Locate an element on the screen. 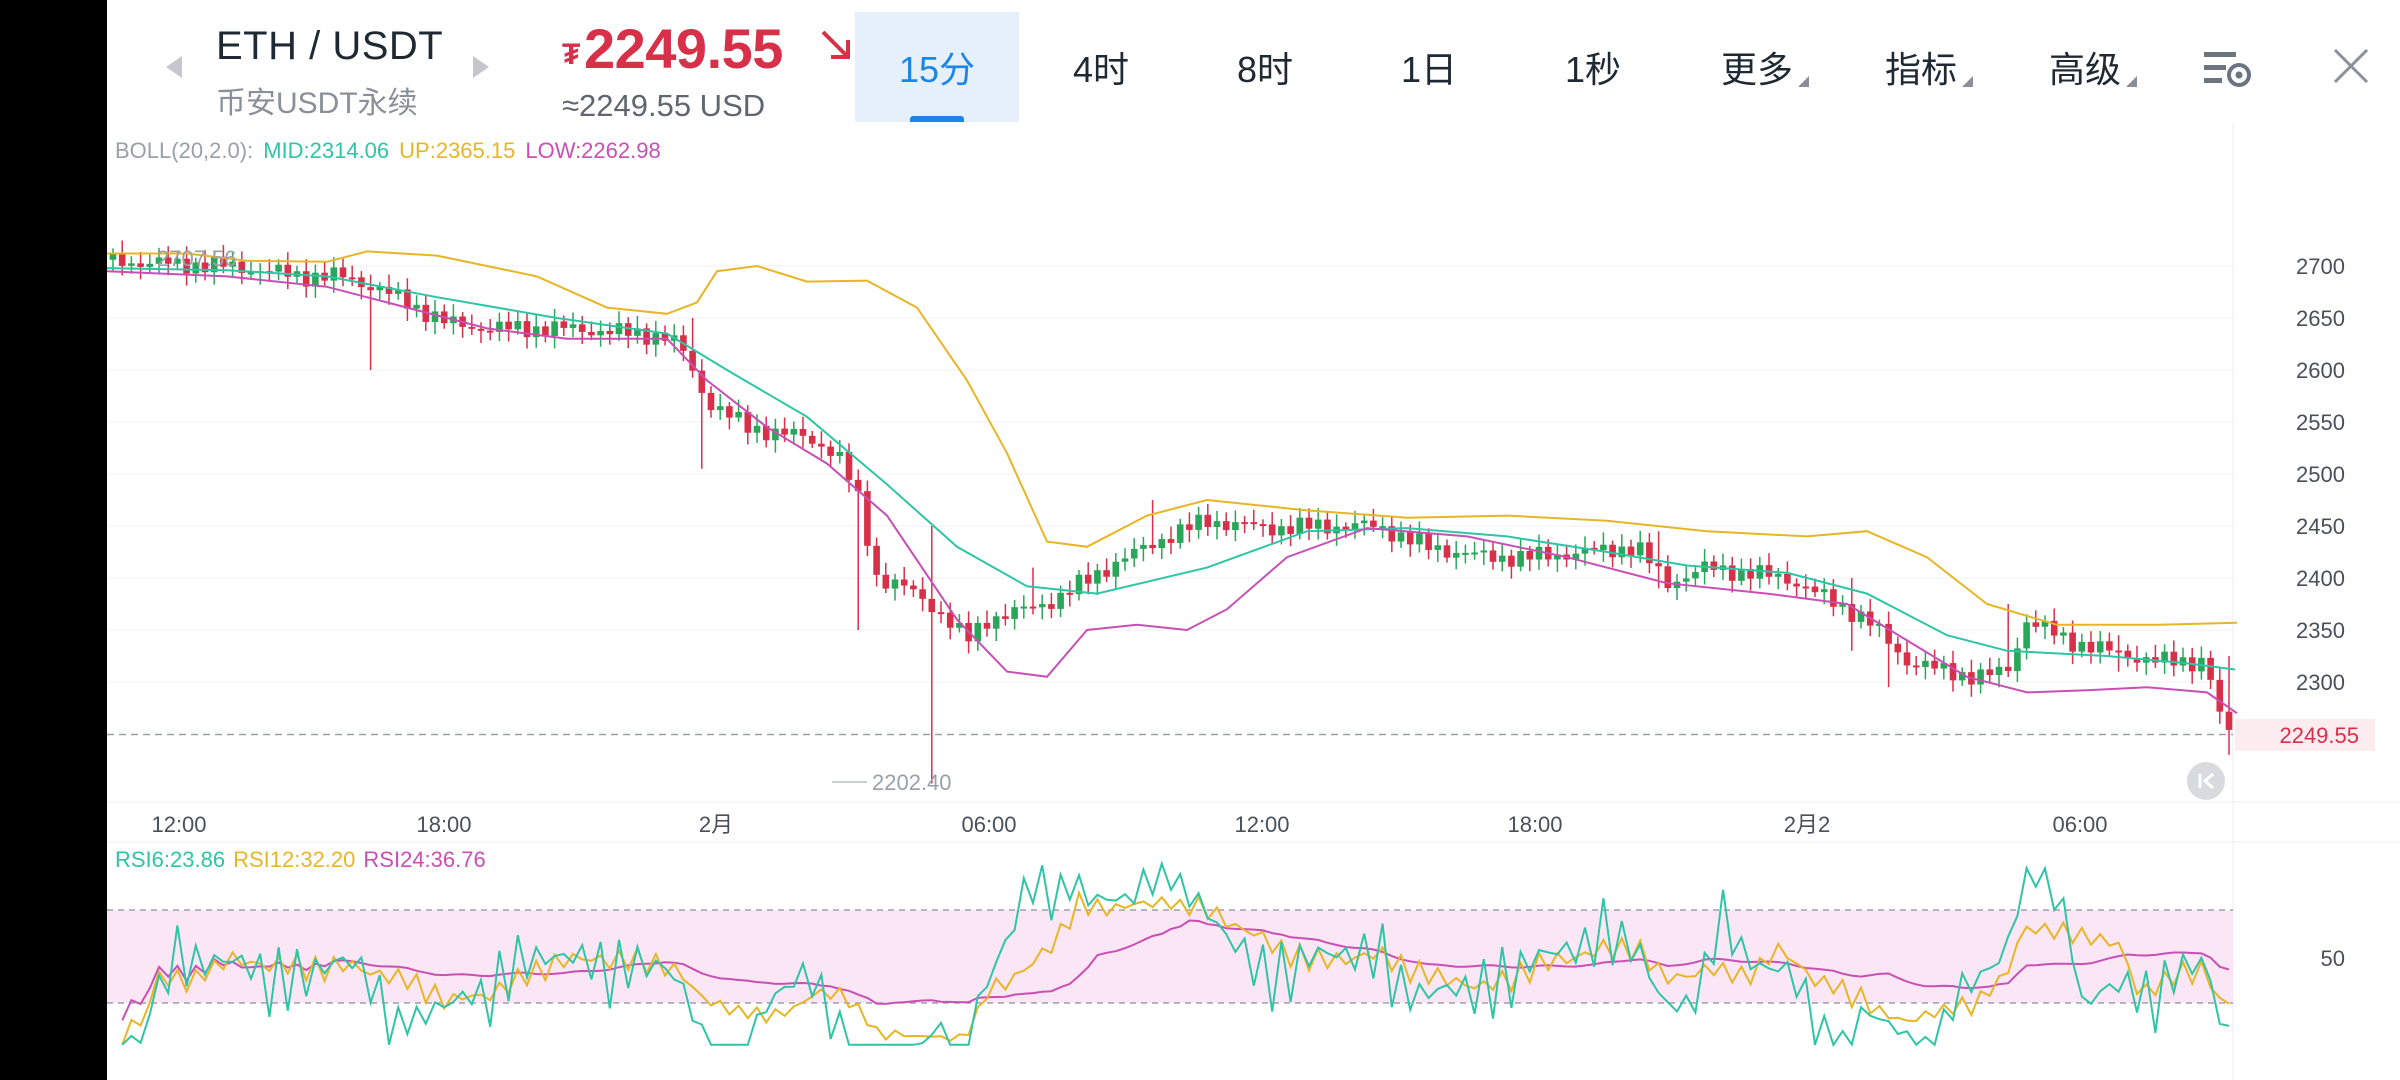 The height and width of the screenshot is (1080, 2400). tab-label: 1日 is located at coordinates (1429, 69).